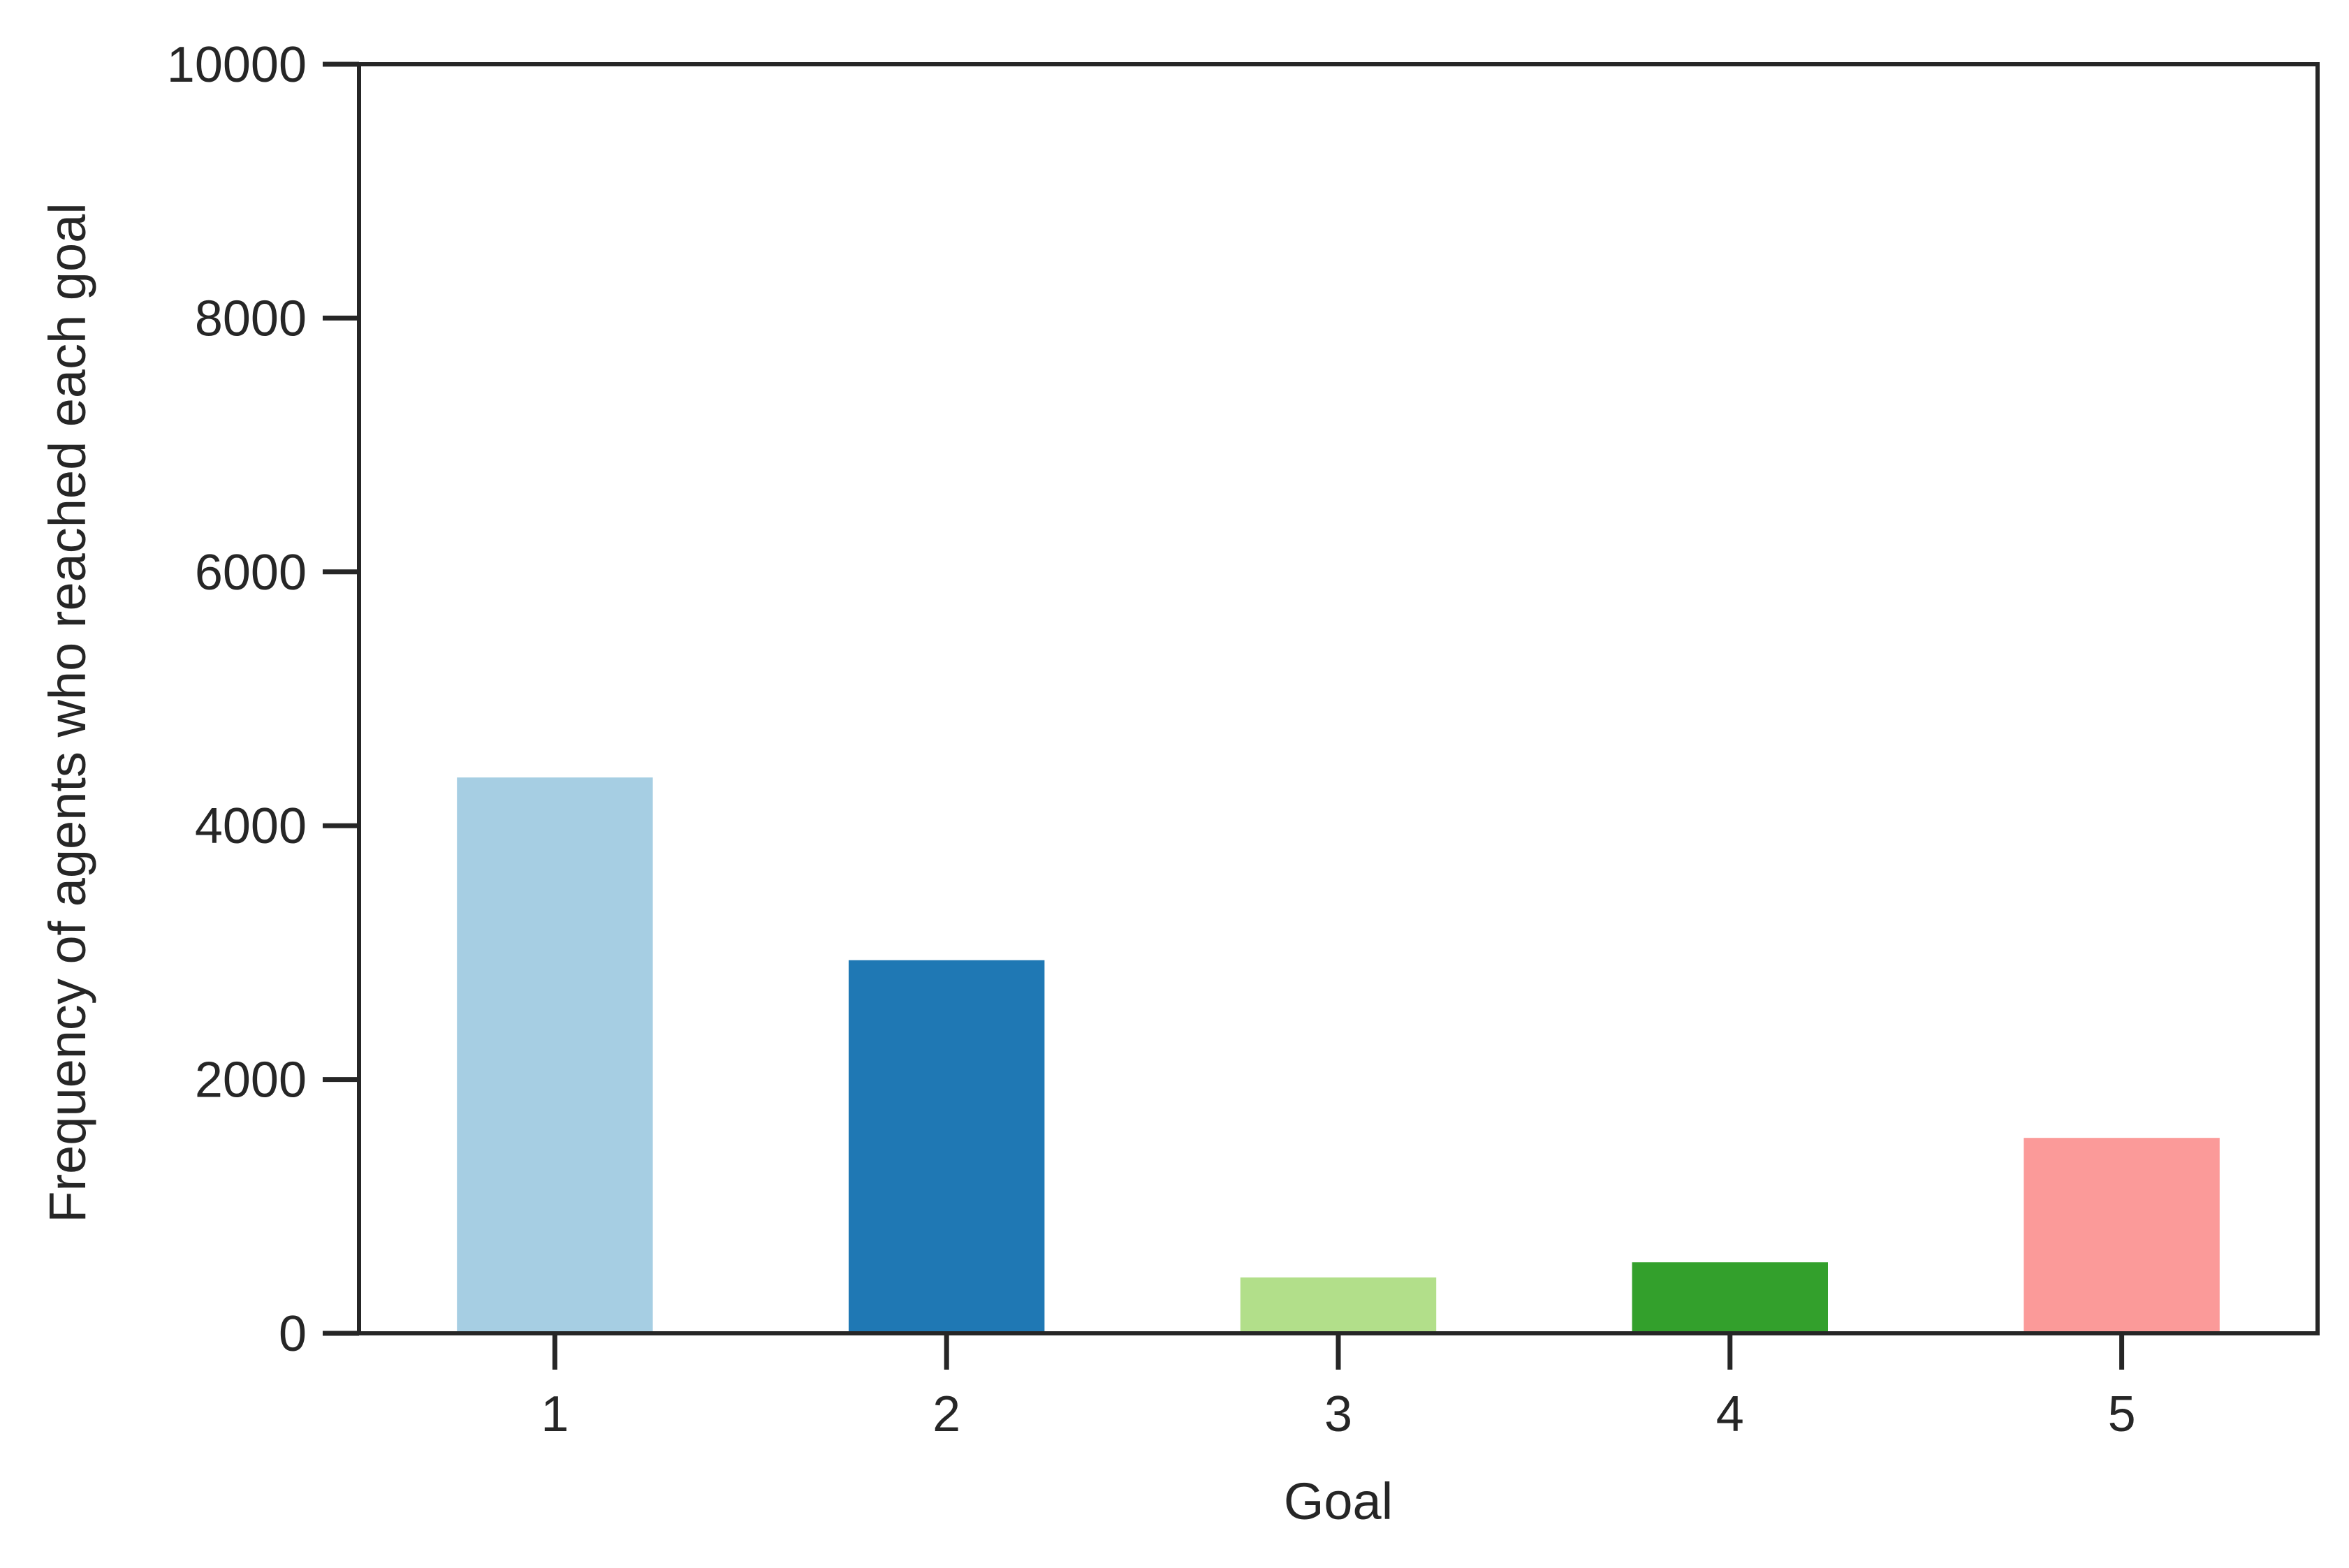 The image size is (2349, 1568). Describe the element at coordinates (263, 699) in the screenshot. I see `y-axis-ticks: 0 2000 4000 6000 8000 10000` at that location.